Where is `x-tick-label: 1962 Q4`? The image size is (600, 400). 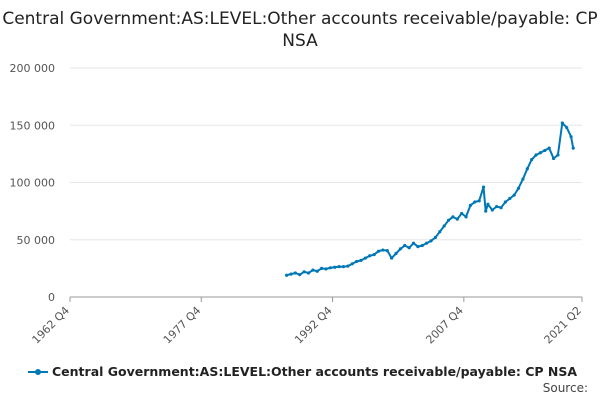 x-tick-label: 1962 Q4 is located at coordinates (51, 325).